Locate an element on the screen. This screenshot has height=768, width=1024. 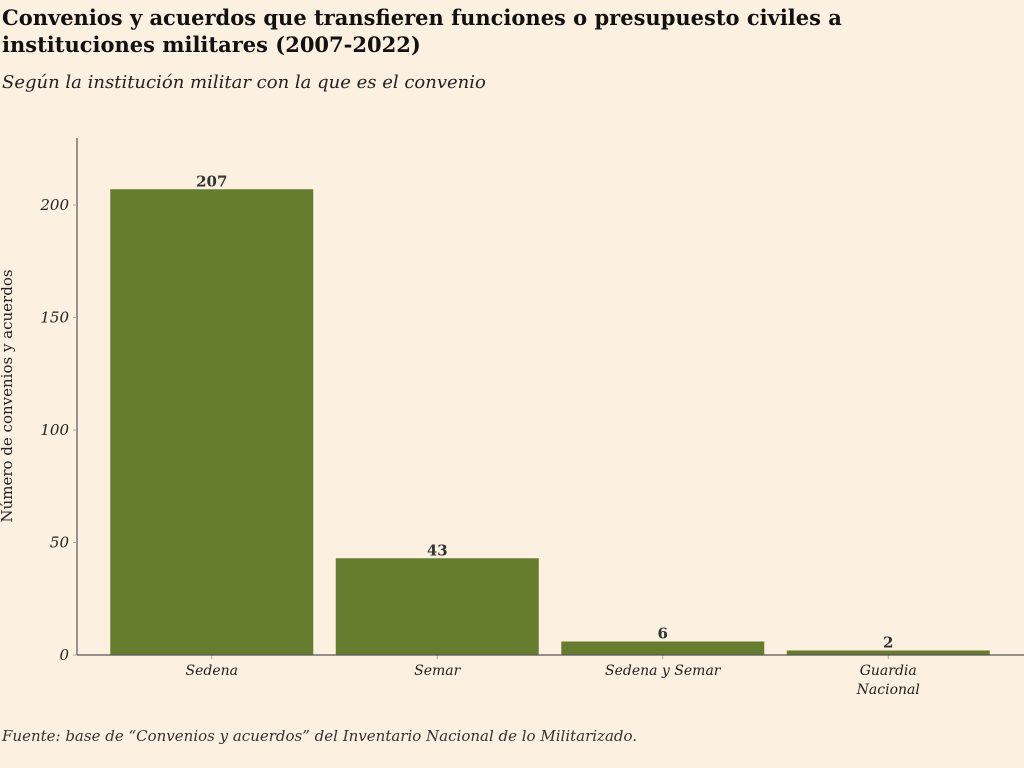
x-tick-label: Sedena y Semar is located at coordinates (663, 671).